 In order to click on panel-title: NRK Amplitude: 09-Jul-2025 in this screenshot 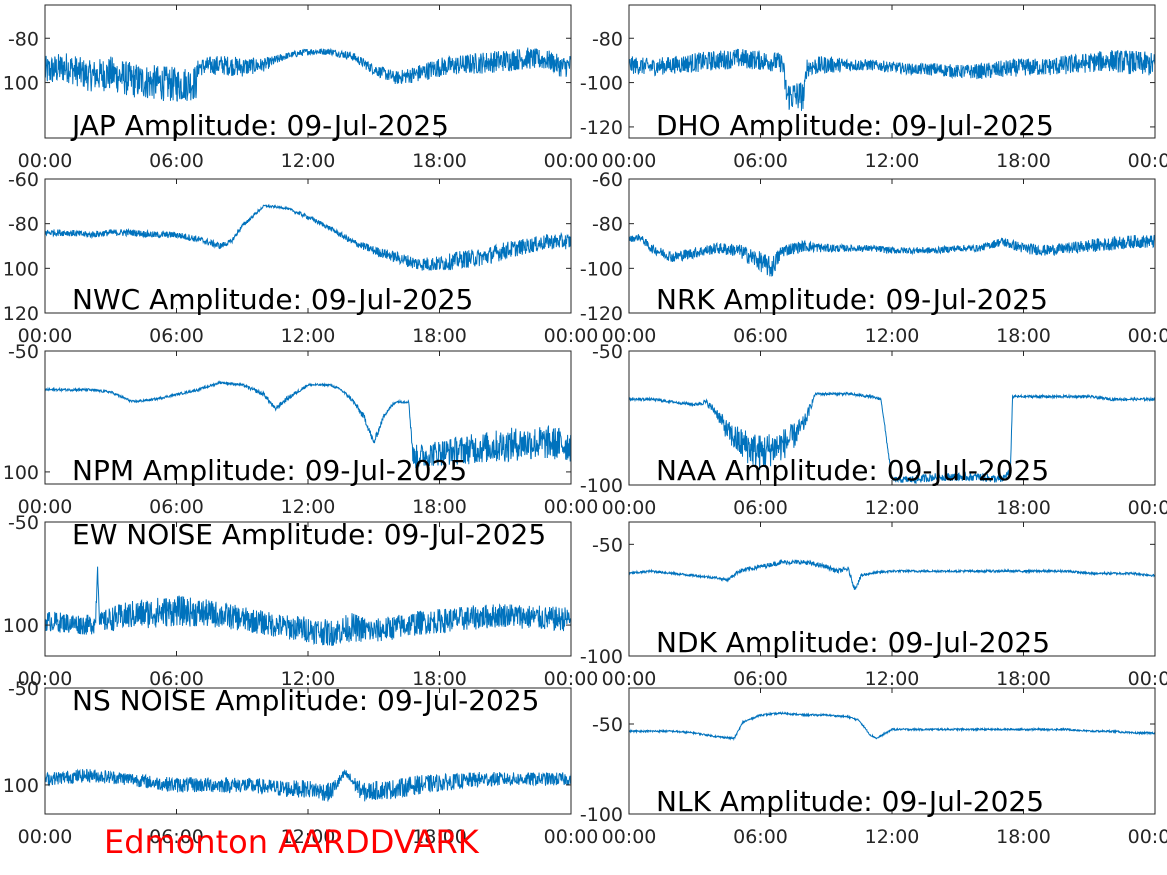, I will do `click(852, 299)`.